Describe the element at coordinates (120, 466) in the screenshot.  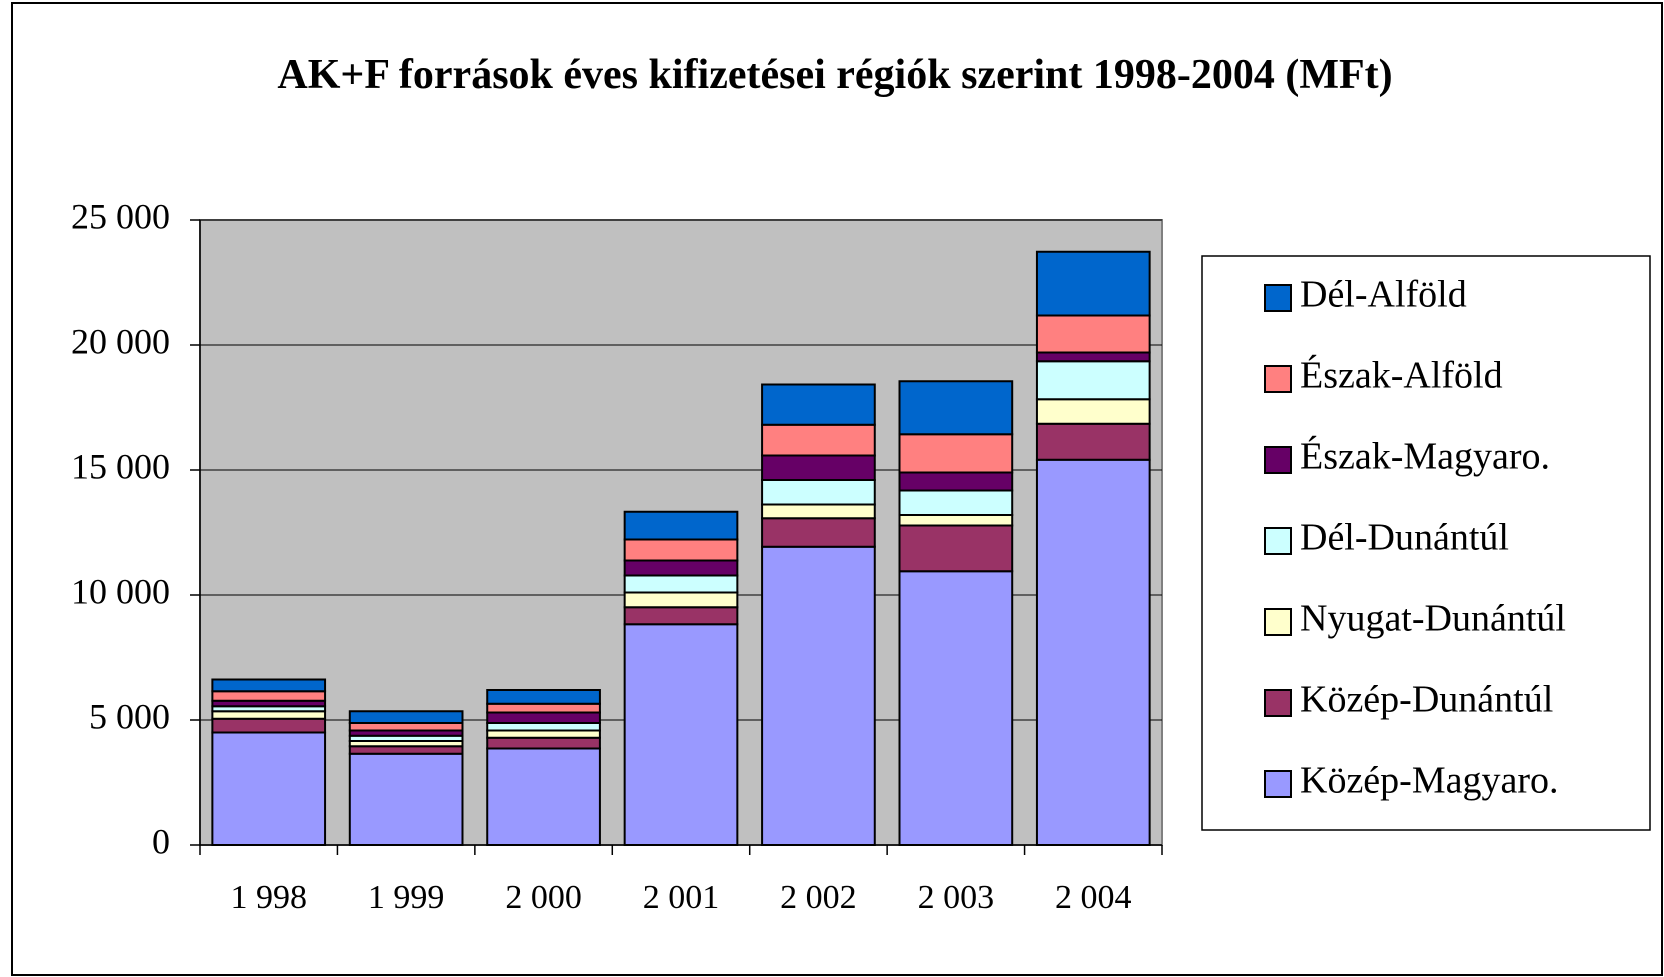
I see `y-tick-label: 15 000` at that location.